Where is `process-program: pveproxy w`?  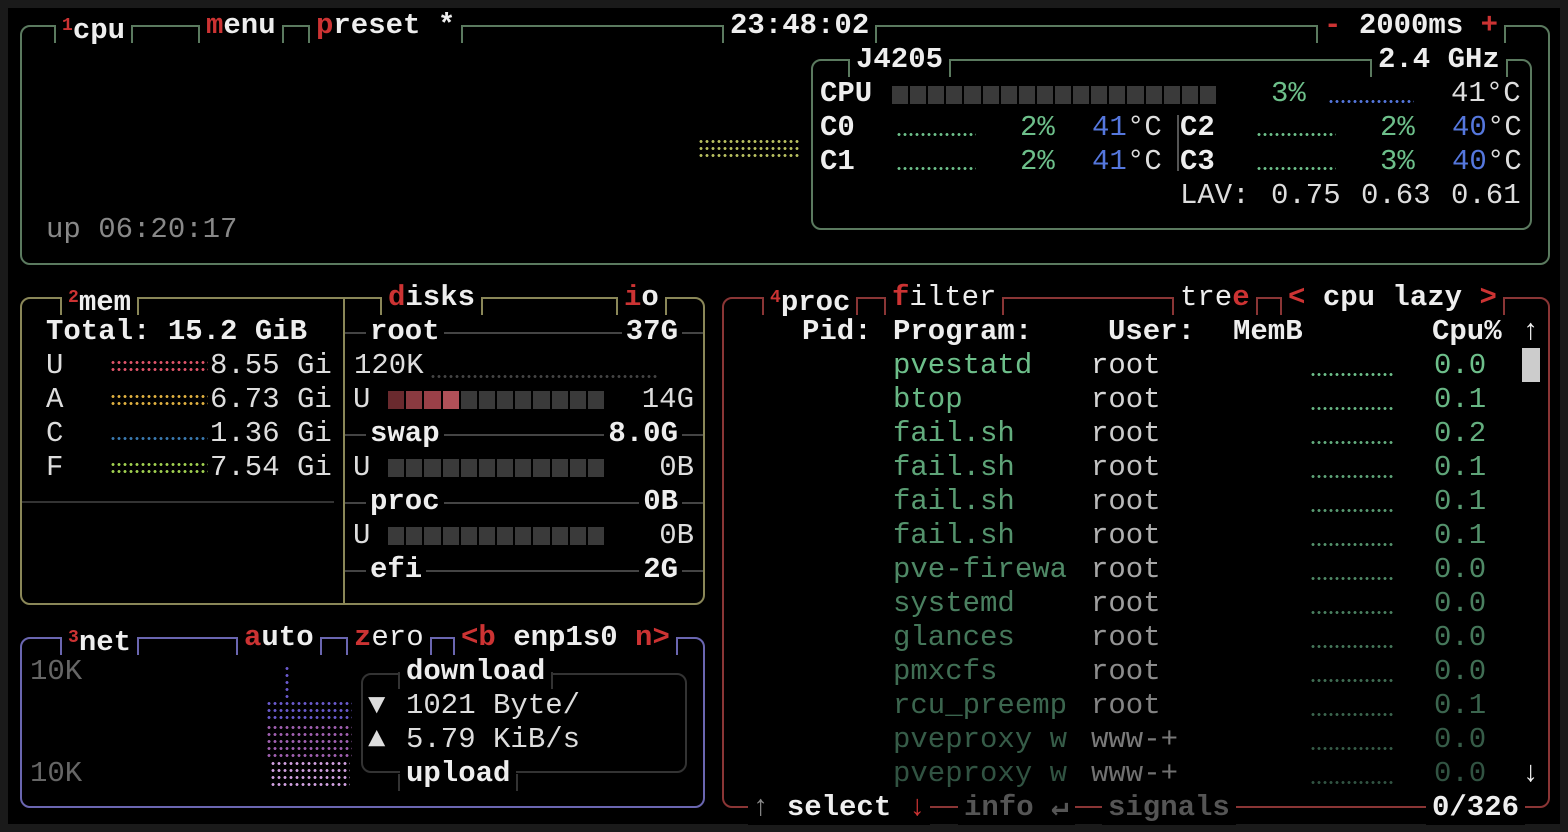 process-program: pveproxy w is located at coordinates (980, 739).